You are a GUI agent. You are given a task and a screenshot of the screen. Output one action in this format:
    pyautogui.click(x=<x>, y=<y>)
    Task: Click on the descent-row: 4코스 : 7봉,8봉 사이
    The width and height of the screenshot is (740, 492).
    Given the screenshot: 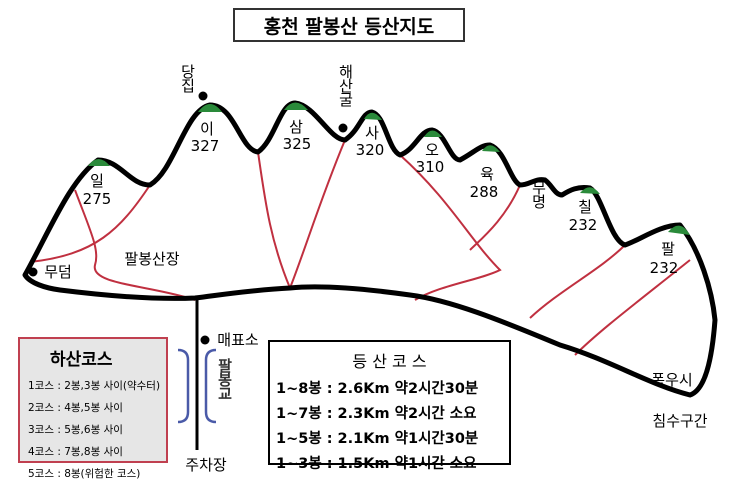 What is the action you would take?
    pyautogui.click(x=75, y=452)
    